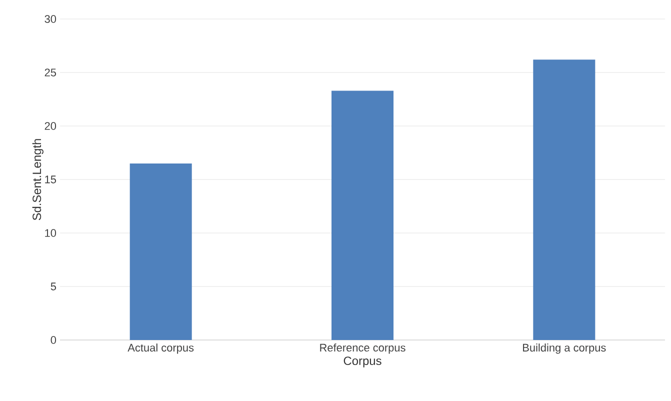  What do you see at coordinates (53, 340) in the screenshot?
I see `y-tick-label: 0` at bounding box center [53, 340].